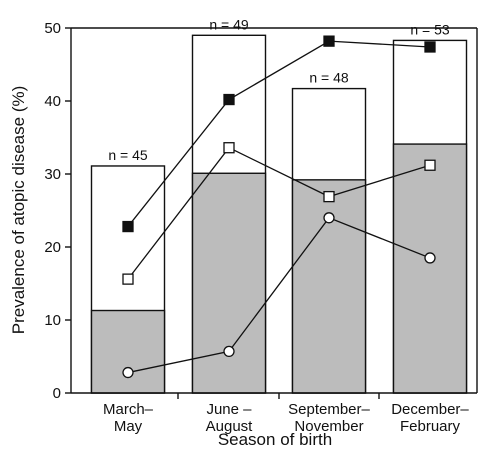  Describe the element at coordinates (52, 28) in the screenshot. I see `y-tick-label: 50` at that location.